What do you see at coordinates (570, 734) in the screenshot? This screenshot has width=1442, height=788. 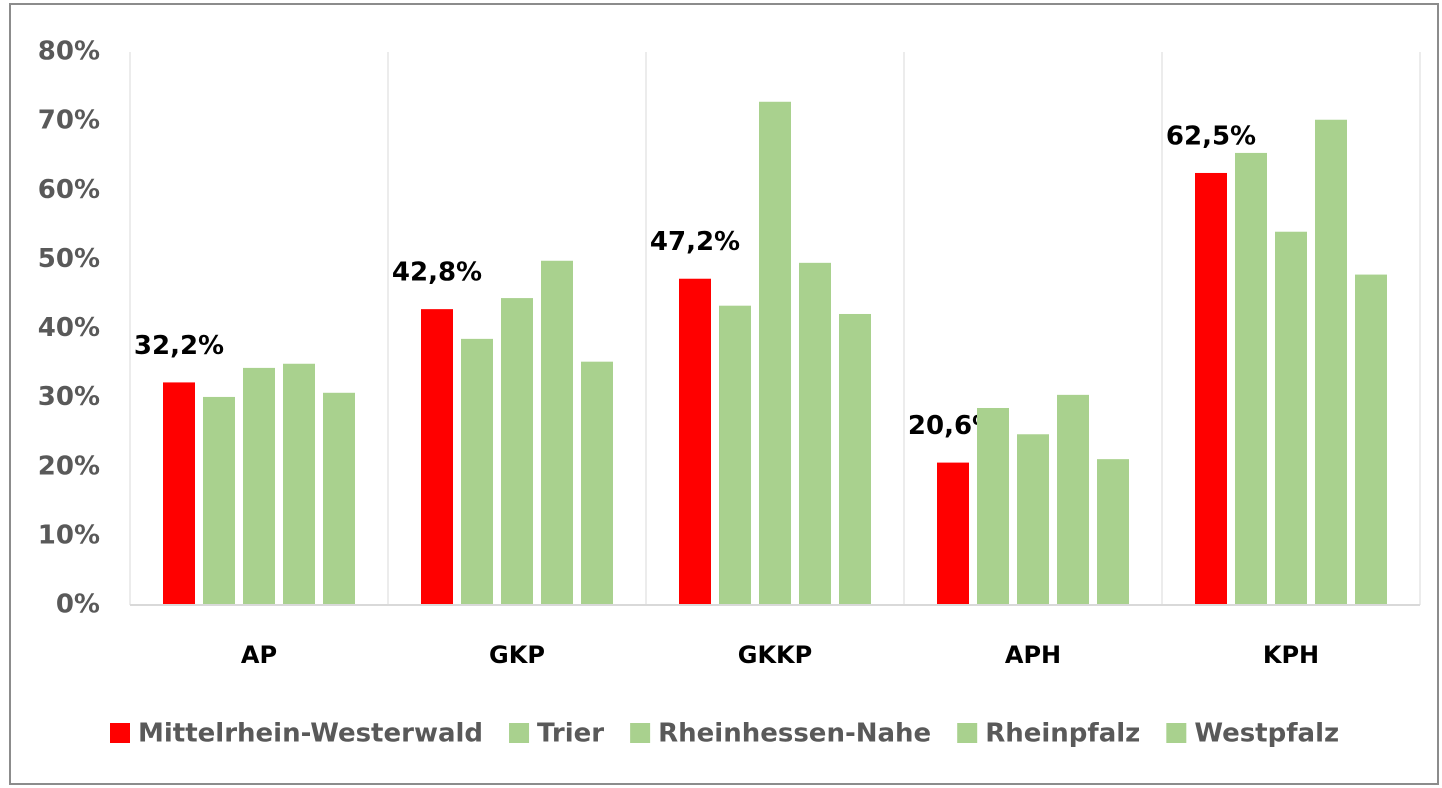 I see `legend-label: Trier` at bounding box center [570, 734].